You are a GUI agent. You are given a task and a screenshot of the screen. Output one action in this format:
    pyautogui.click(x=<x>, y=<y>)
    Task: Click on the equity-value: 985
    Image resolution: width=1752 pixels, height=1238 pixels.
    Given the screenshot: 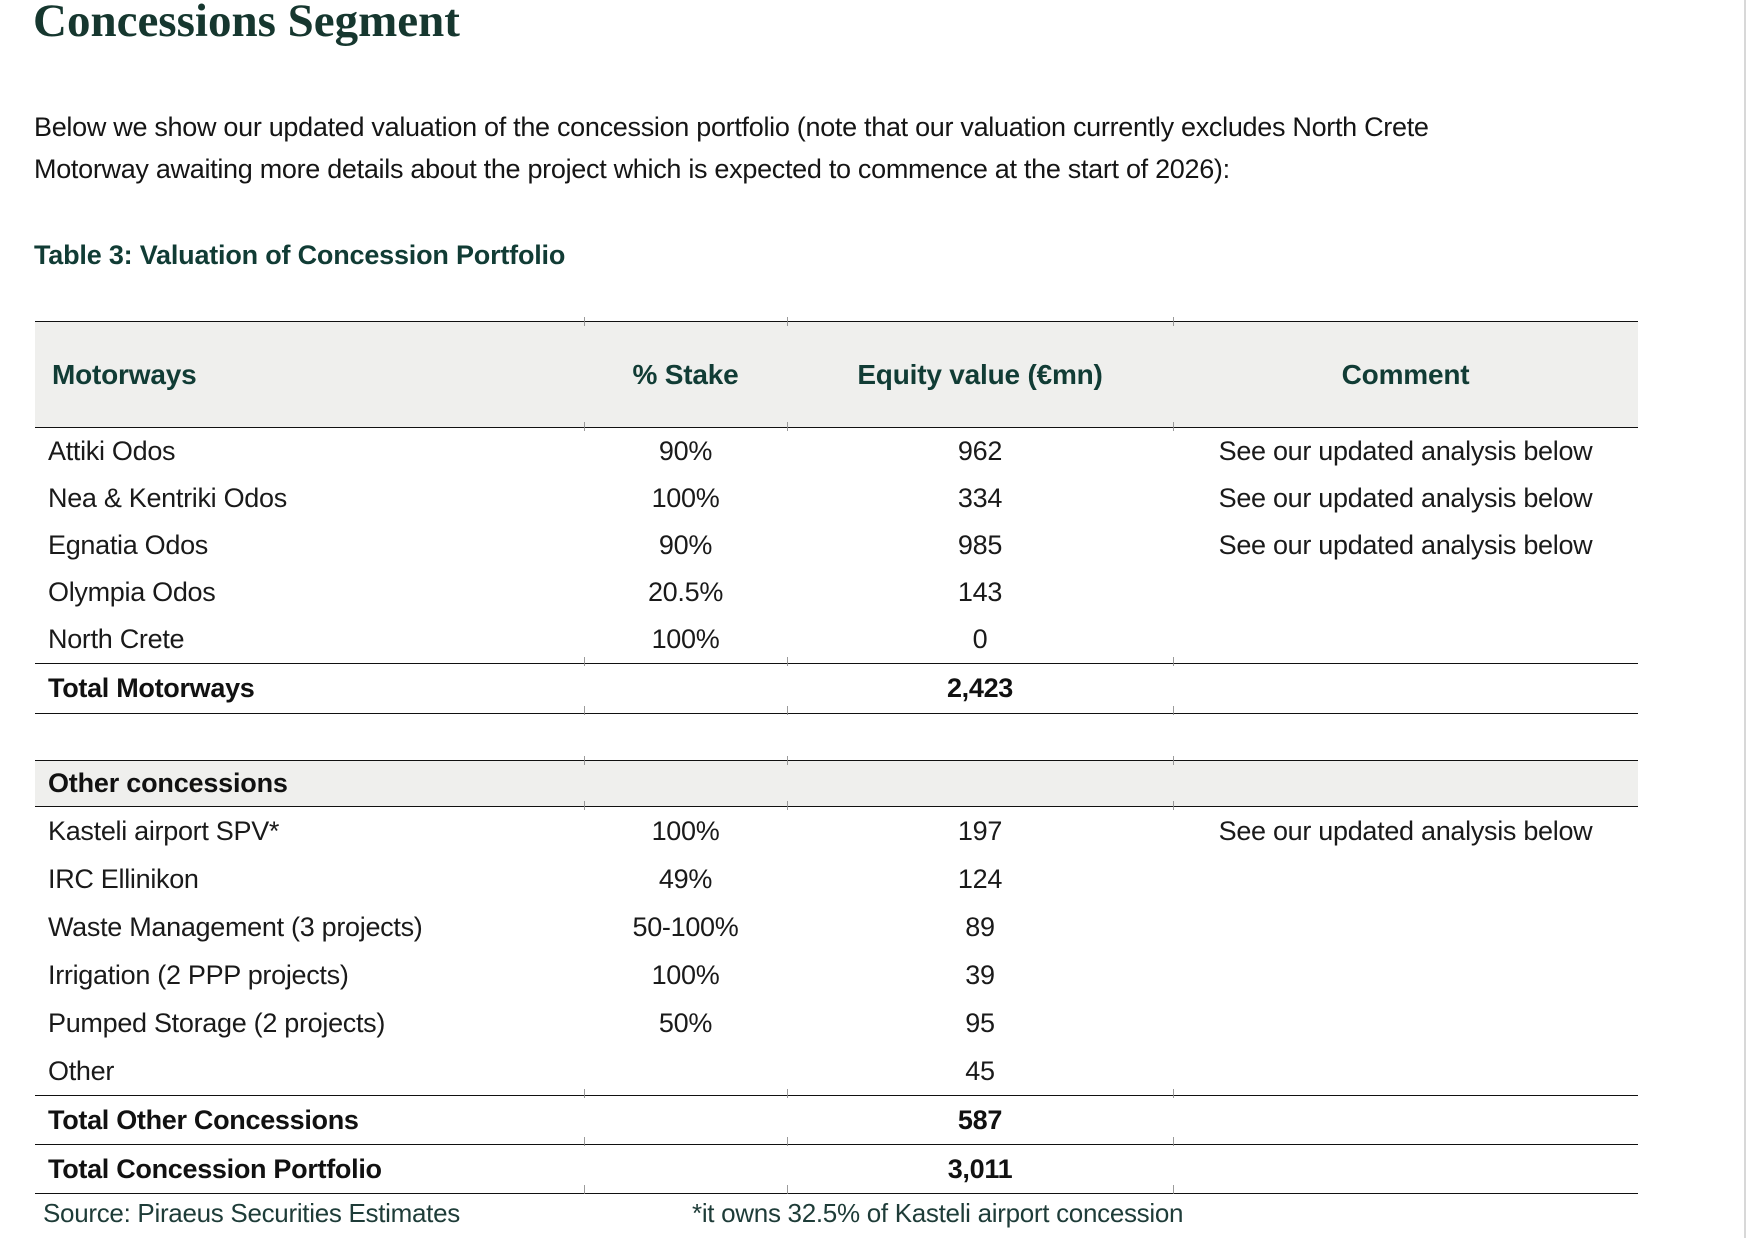 What is the action you would take?
    pyautogui.click(x=980, y=545)
    